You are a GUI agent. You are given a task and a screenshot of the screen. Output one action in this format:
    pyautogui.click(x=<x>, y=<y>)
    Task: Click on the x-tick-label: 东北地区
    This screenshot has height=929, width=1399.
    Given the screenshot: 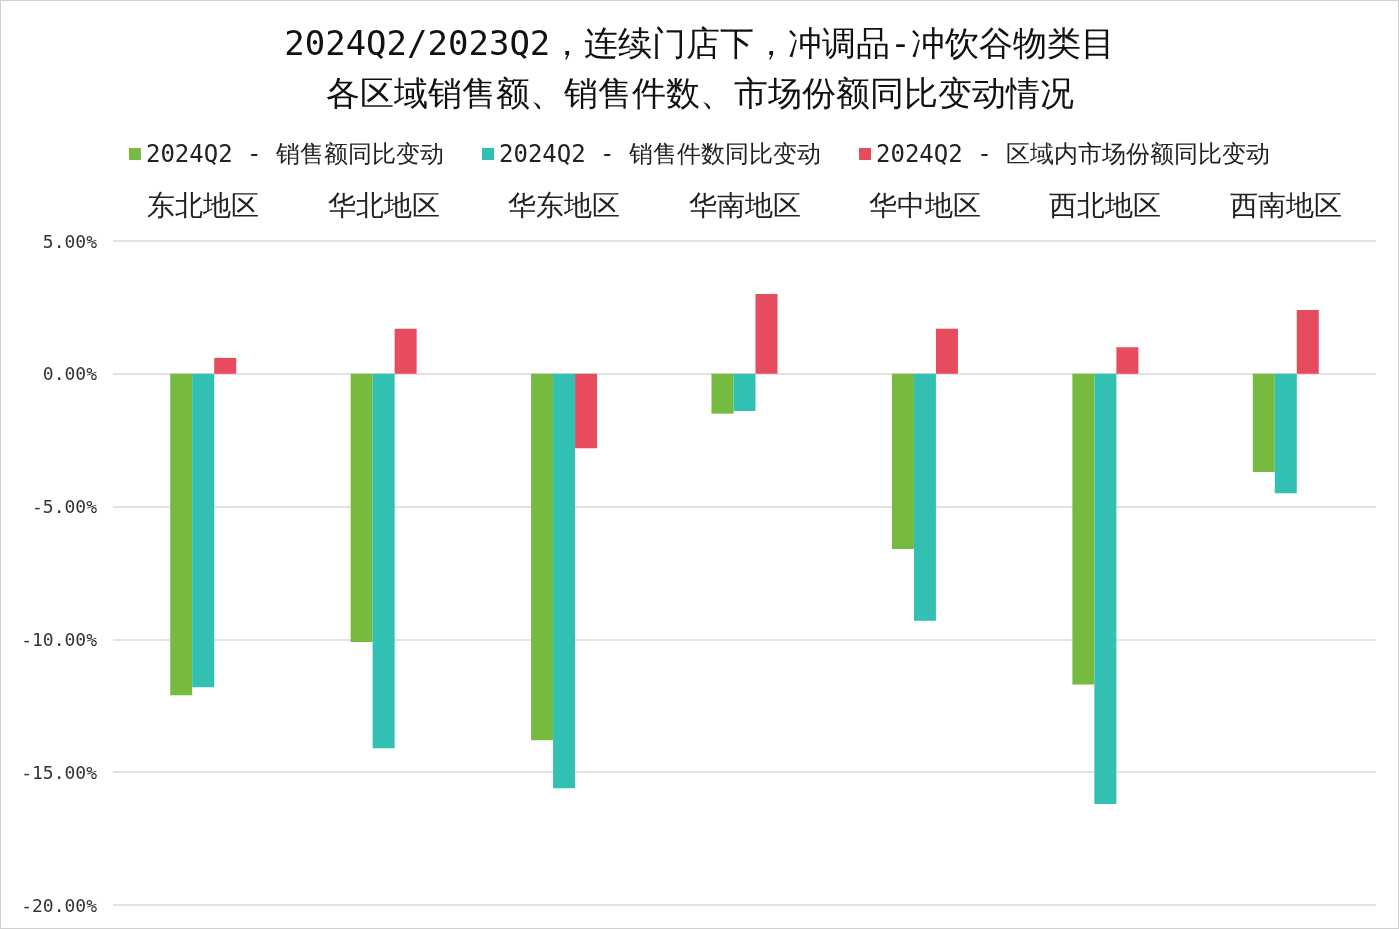 What is the action you would take?
    pyautogui.click(x=203, y=205)
    